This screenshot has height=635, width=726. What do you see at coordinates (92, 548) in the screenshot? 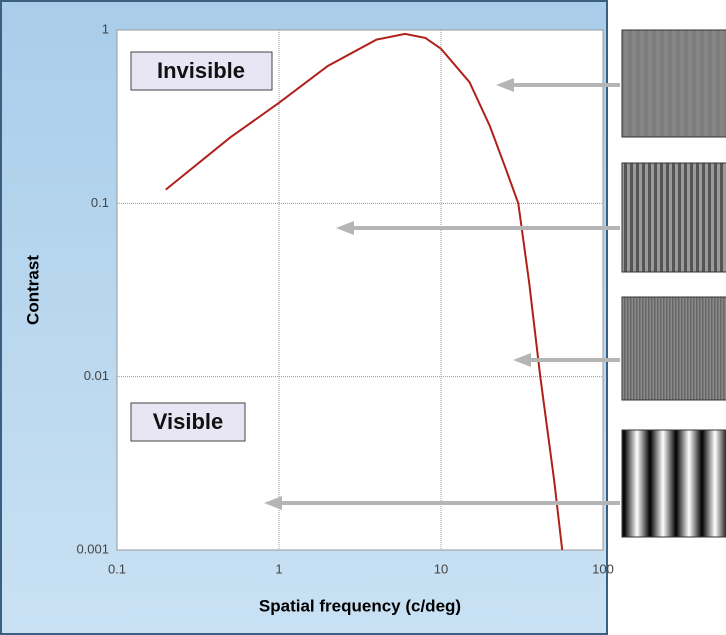
I see `y-tick-label: 0.001` at bounding box center [92, 548].